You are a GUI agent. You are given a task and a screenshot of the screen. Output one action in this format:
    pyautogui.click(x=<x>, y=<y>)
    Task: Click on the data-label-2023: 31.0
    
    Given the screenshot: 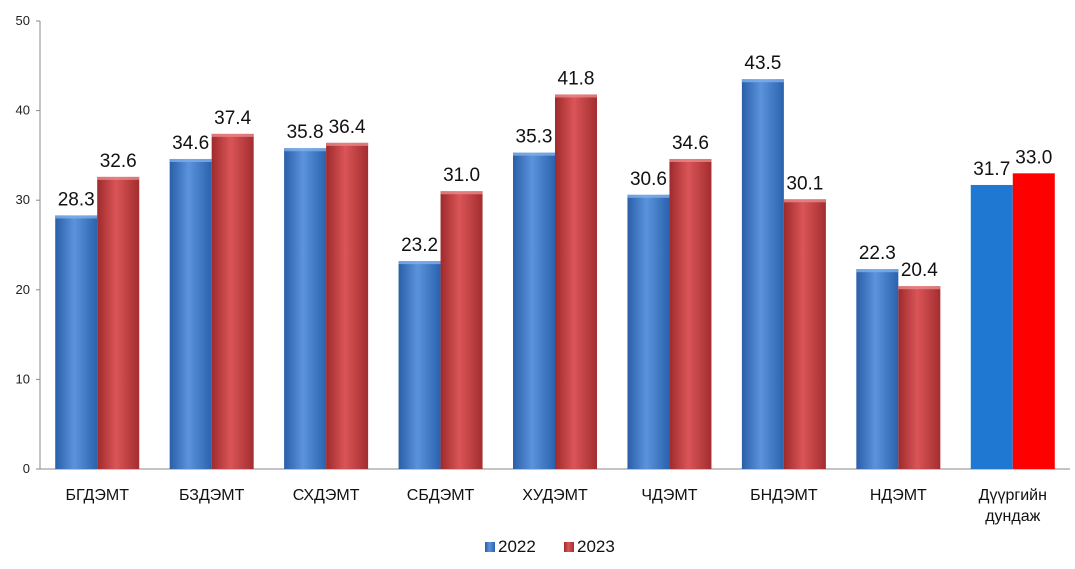 What is the action you would take?
    pyautogui.click(x=461, y=175)
    